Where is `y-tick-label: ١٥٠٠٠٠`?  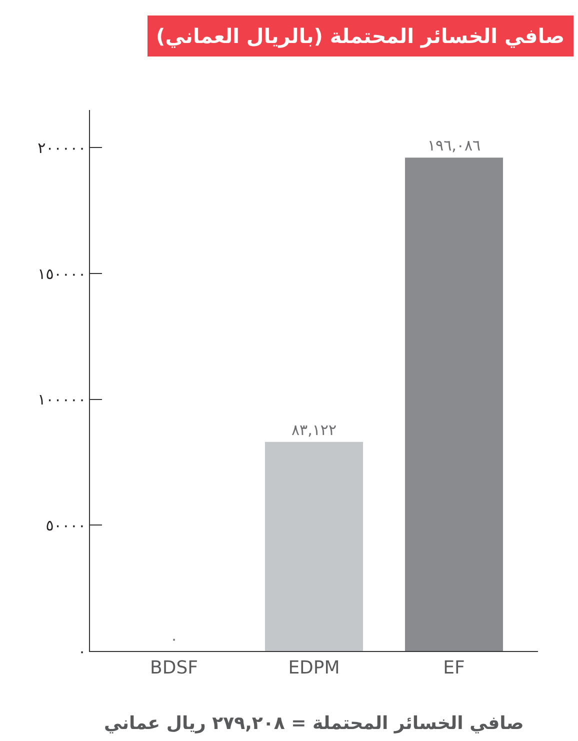
y-tick-label: ١٥٠٠٠٠ is located at coordinates (62, 273).